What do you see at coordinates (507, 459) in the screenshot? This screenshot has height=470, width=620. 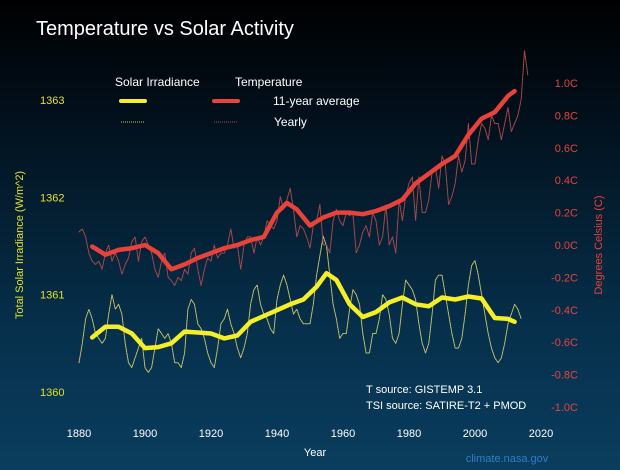 I see `credit: climate.nasa.gov` at bounding box center [507, 459].